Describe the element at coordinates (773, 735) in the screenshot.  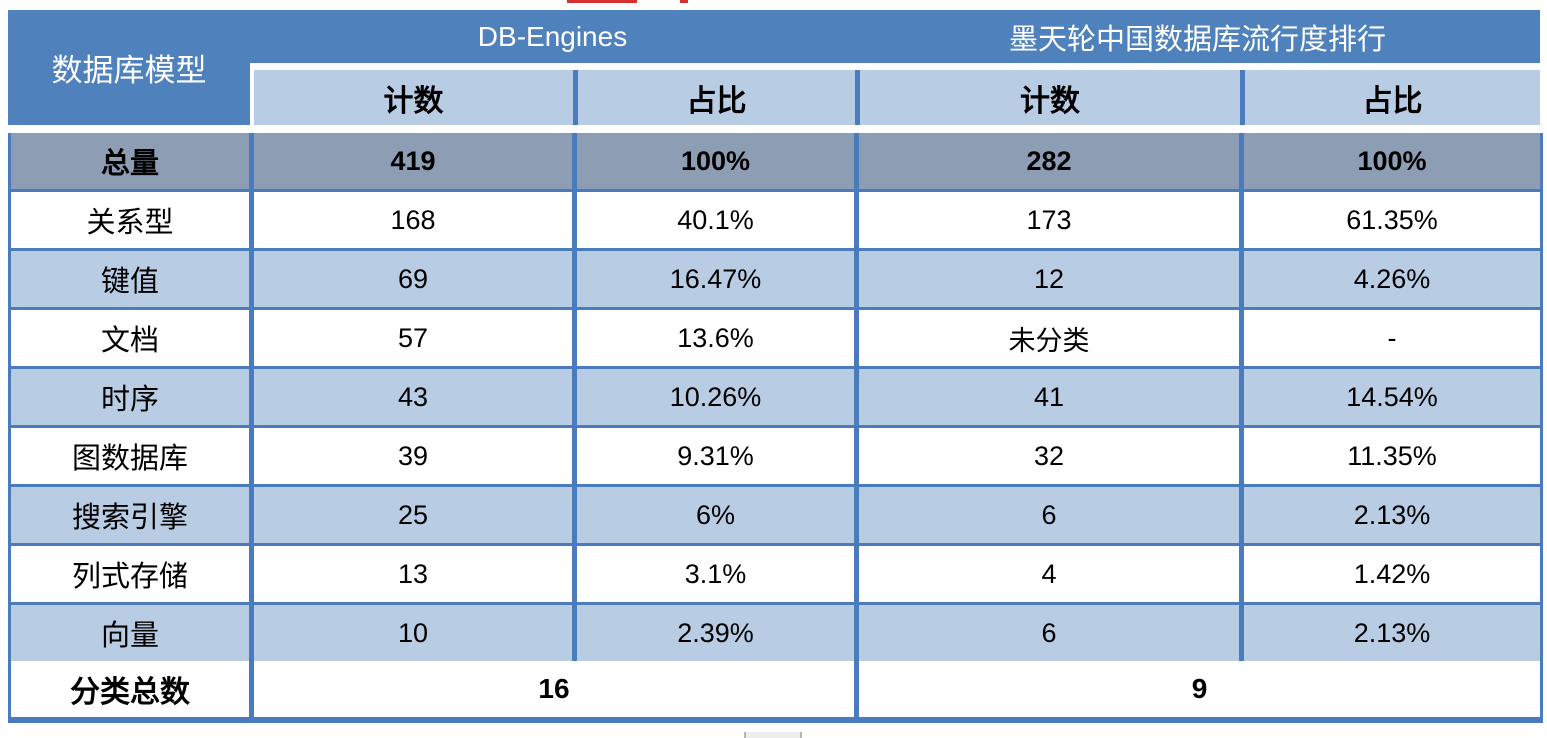
I see `scrollbar-artifact` at that location.